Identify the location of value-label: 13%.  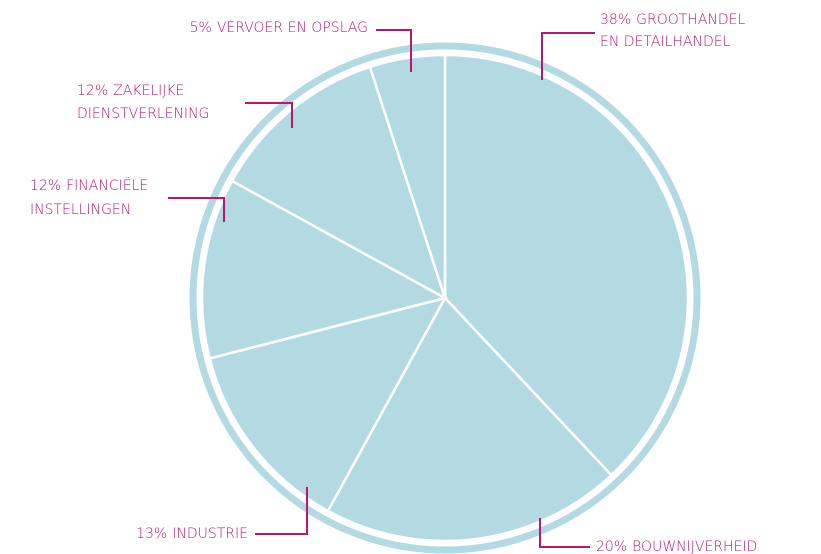
(151, 534).